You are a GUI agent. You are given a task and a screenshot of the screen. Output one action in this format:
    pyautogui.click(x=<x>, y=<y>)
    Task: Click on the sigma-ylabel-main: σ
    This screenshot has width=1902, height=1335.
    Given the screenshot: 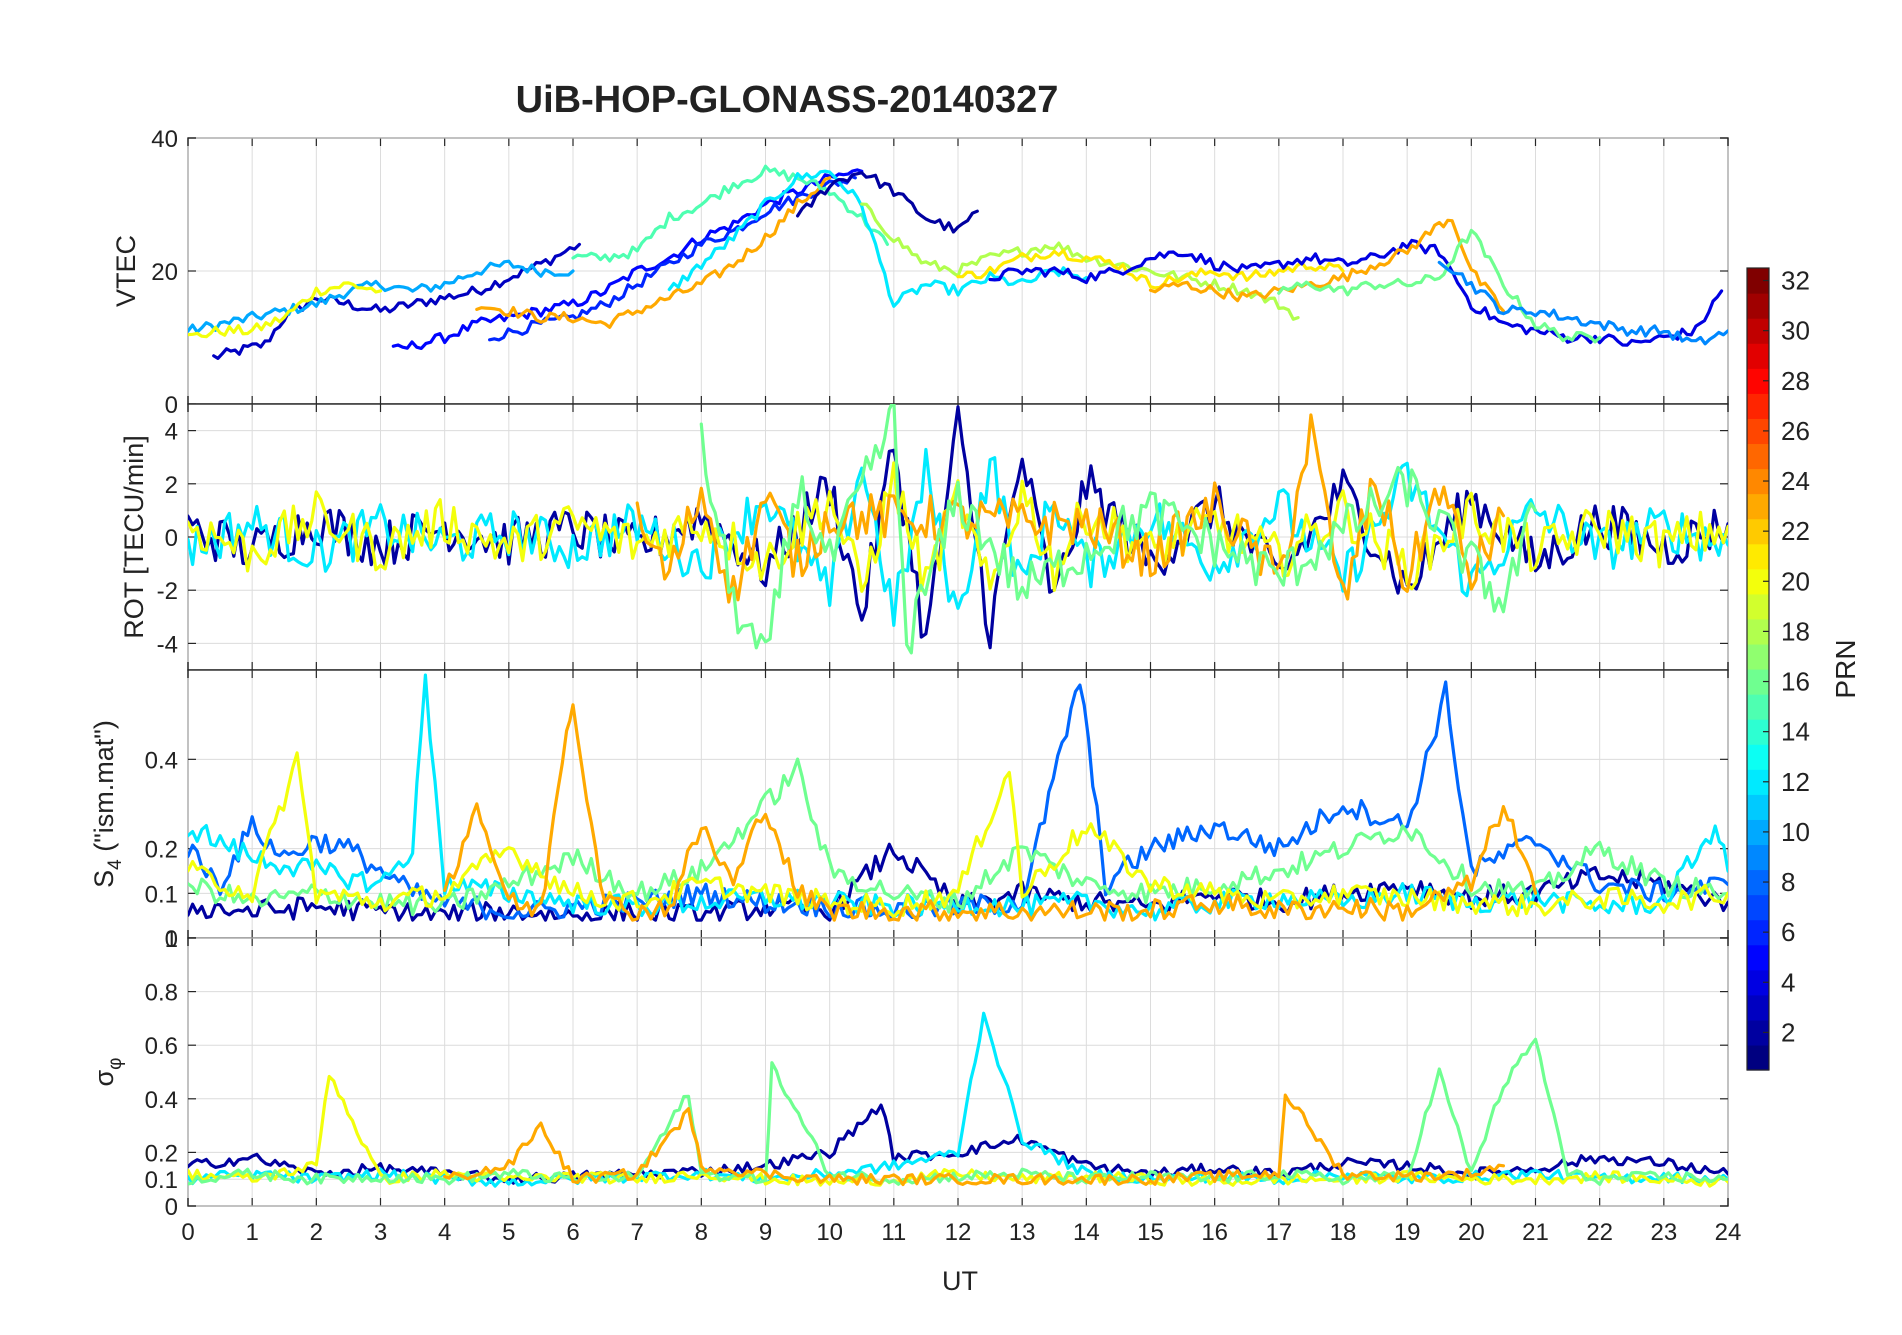 What is the action you would take?
    pyautogui.click(x=104, y=1078)
    